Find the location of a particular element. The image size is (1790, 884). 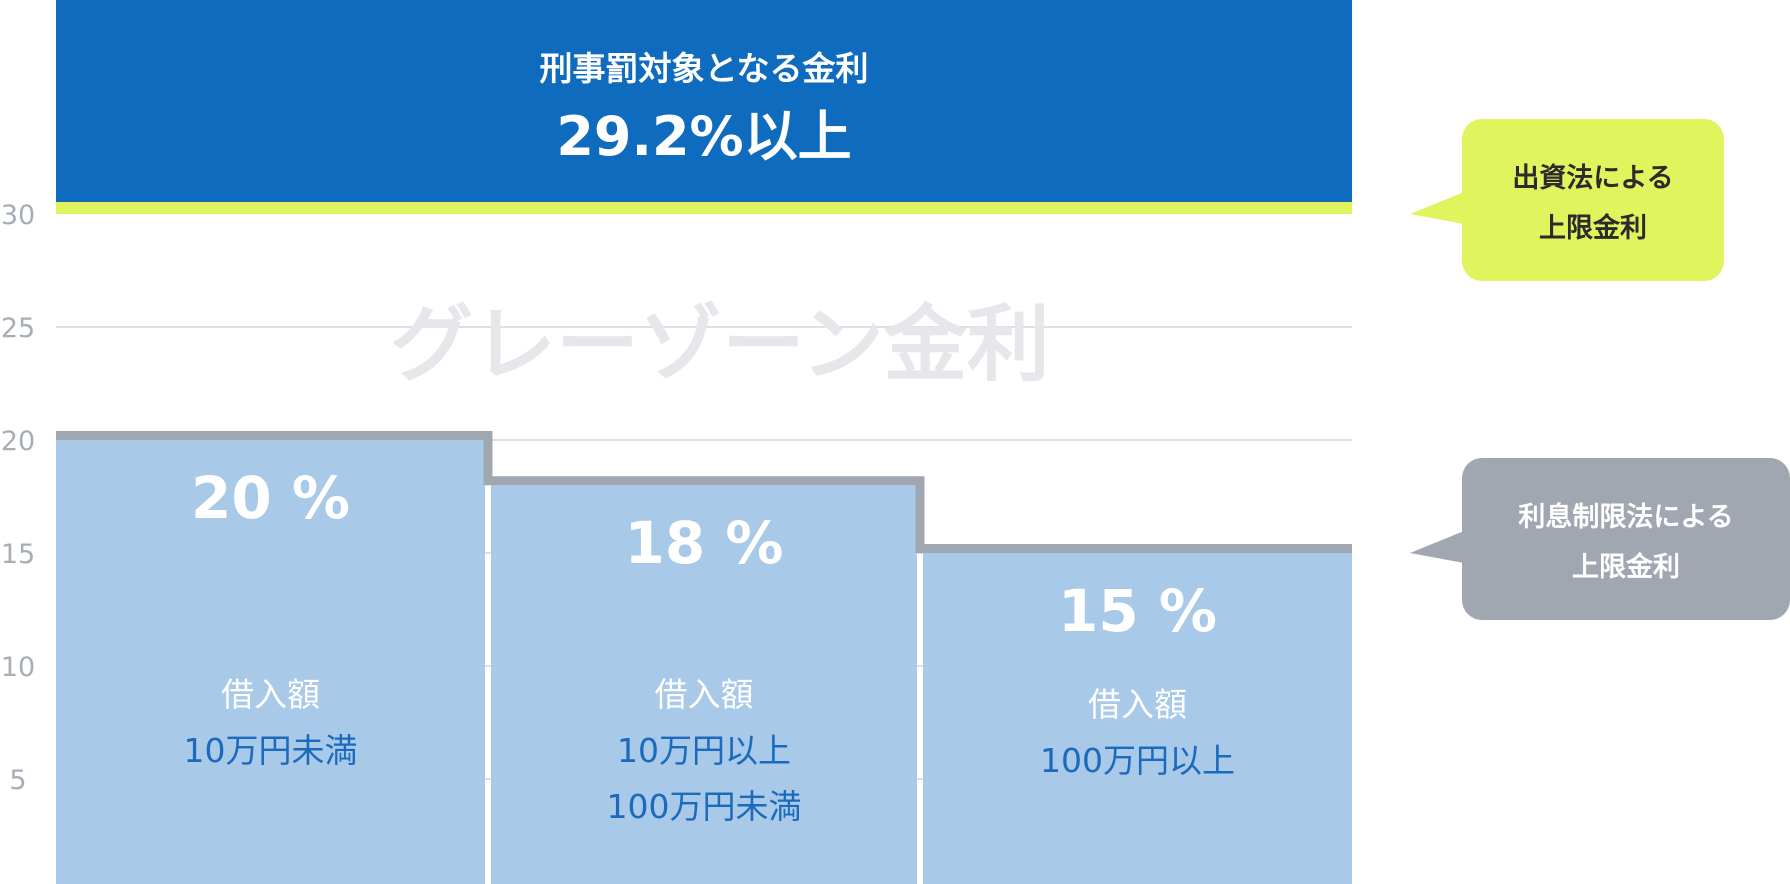

bar-3-category-line-2: 100万円以上 is located at coordinates (1137, 760).